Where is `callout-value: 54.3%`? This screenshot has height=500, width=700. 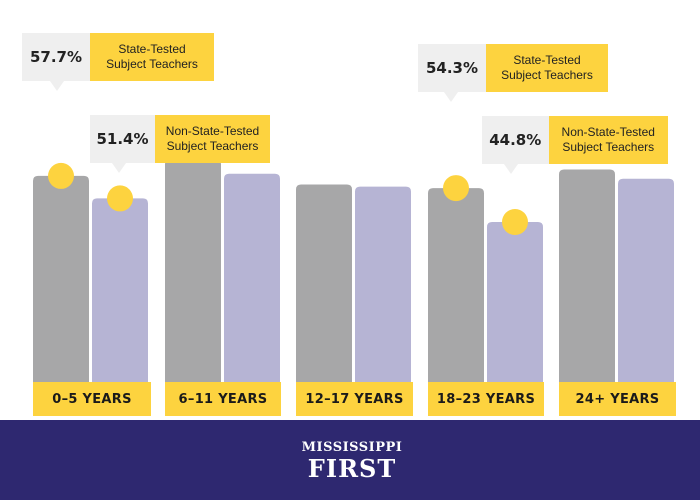 callout-value: 54.3% is located at coordinates (452, 68).